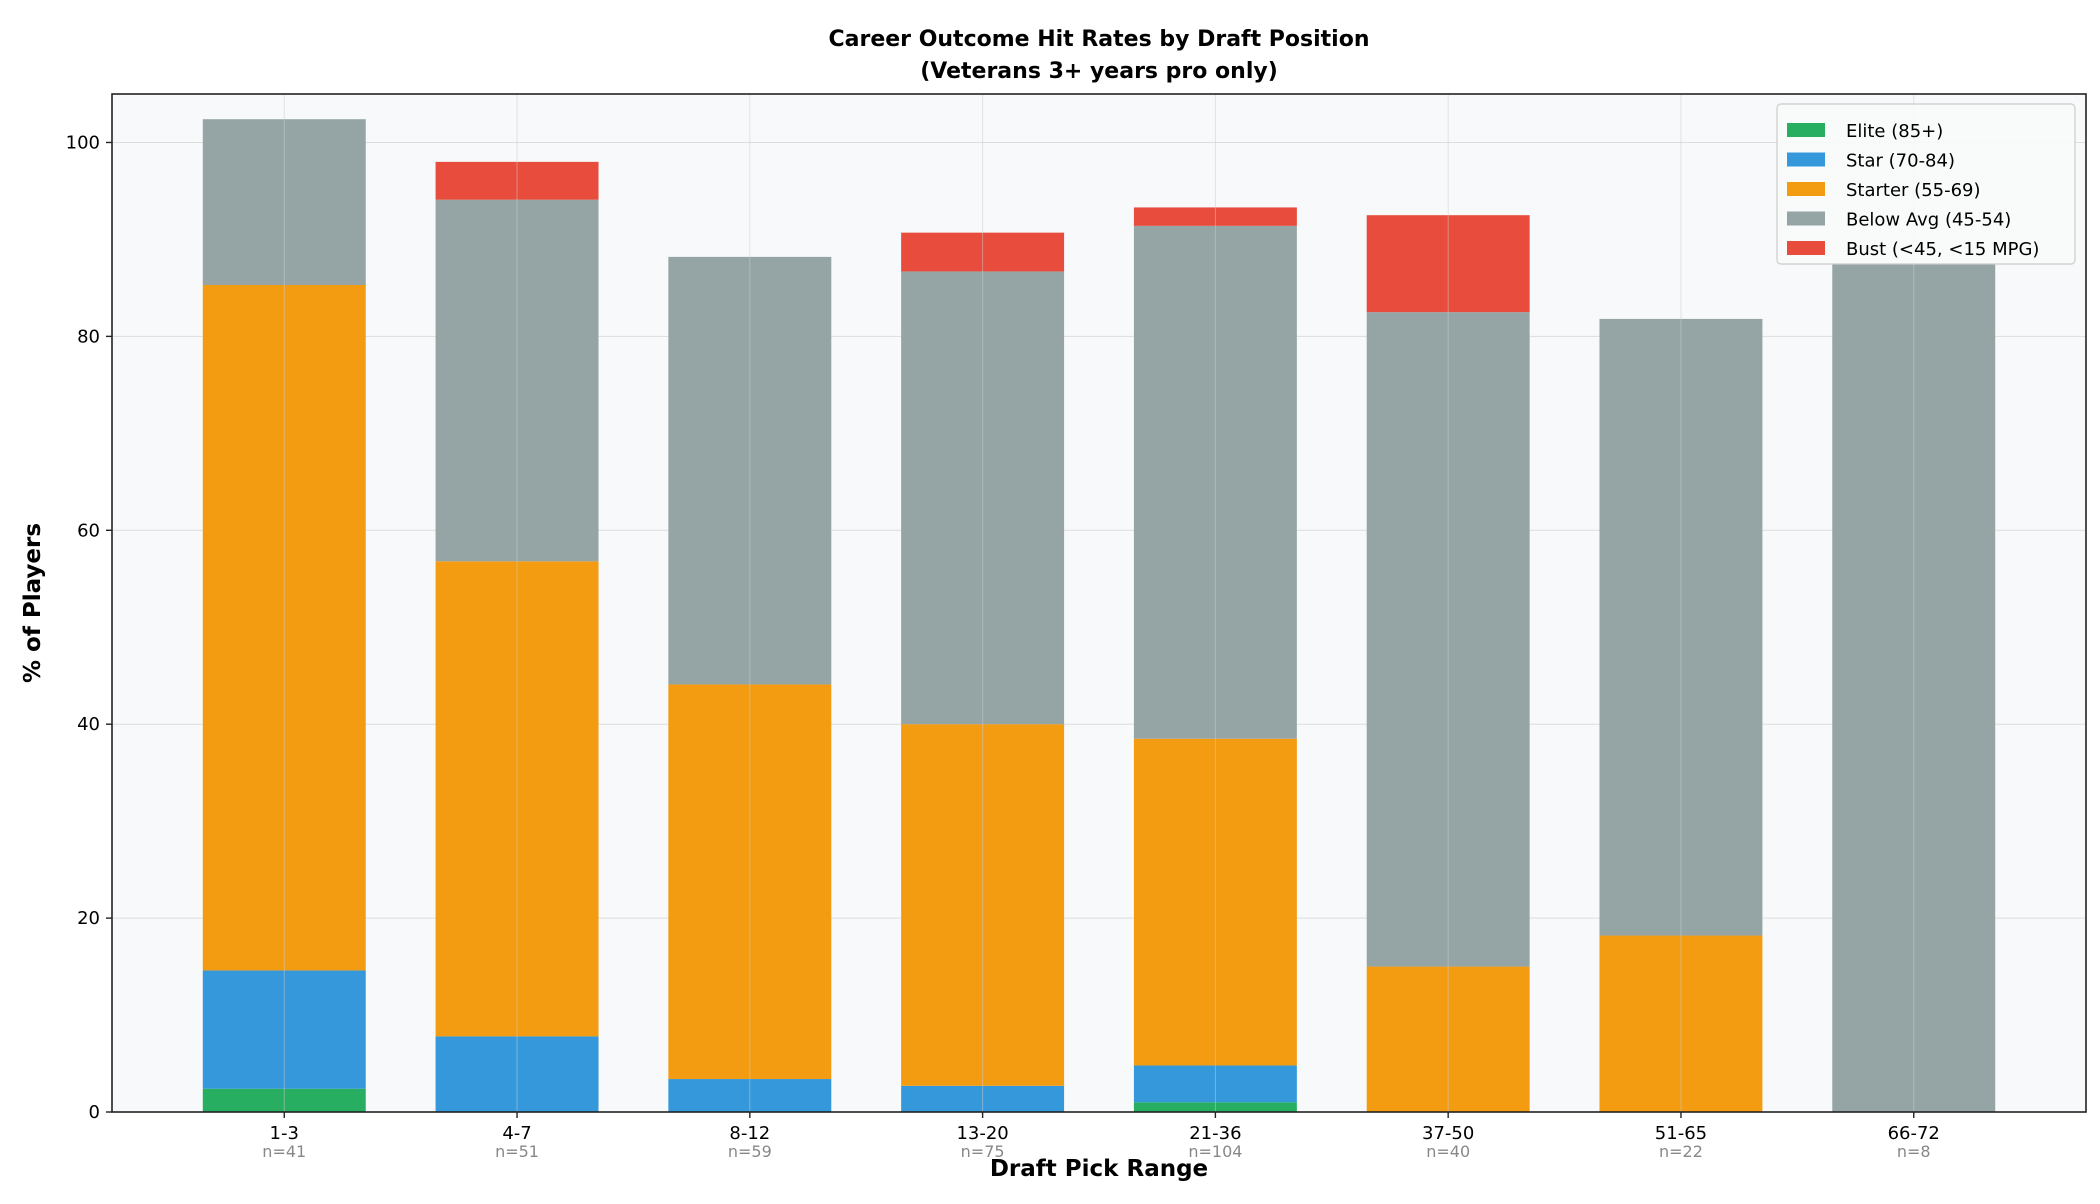  Describe the element at coordinates (1099, 1169) in the screenshot. I see `x-axis-label: Draft Pick Range` at that location.